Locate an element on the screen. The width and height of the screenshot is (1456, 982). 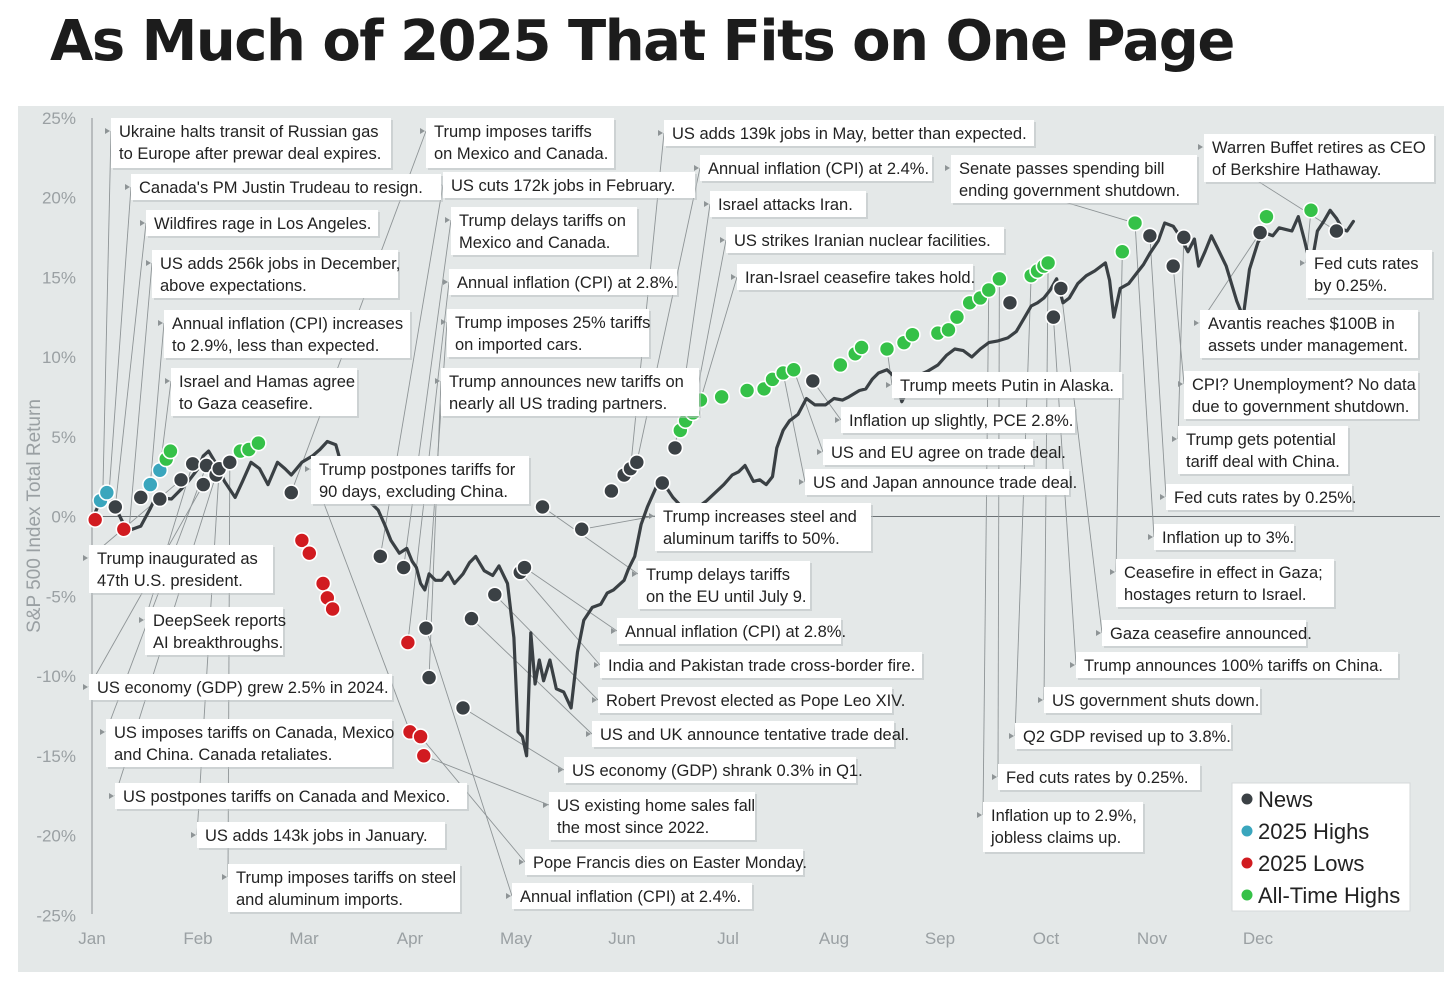
annotation-text: assets under management. is located at coordinates (1308, 346).